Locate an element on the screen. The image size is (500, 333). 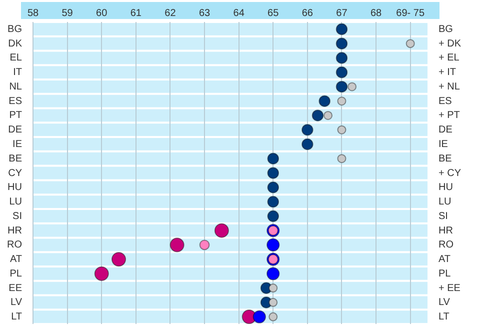
x-tick-label: 66 is located at coordinates (308, 13).